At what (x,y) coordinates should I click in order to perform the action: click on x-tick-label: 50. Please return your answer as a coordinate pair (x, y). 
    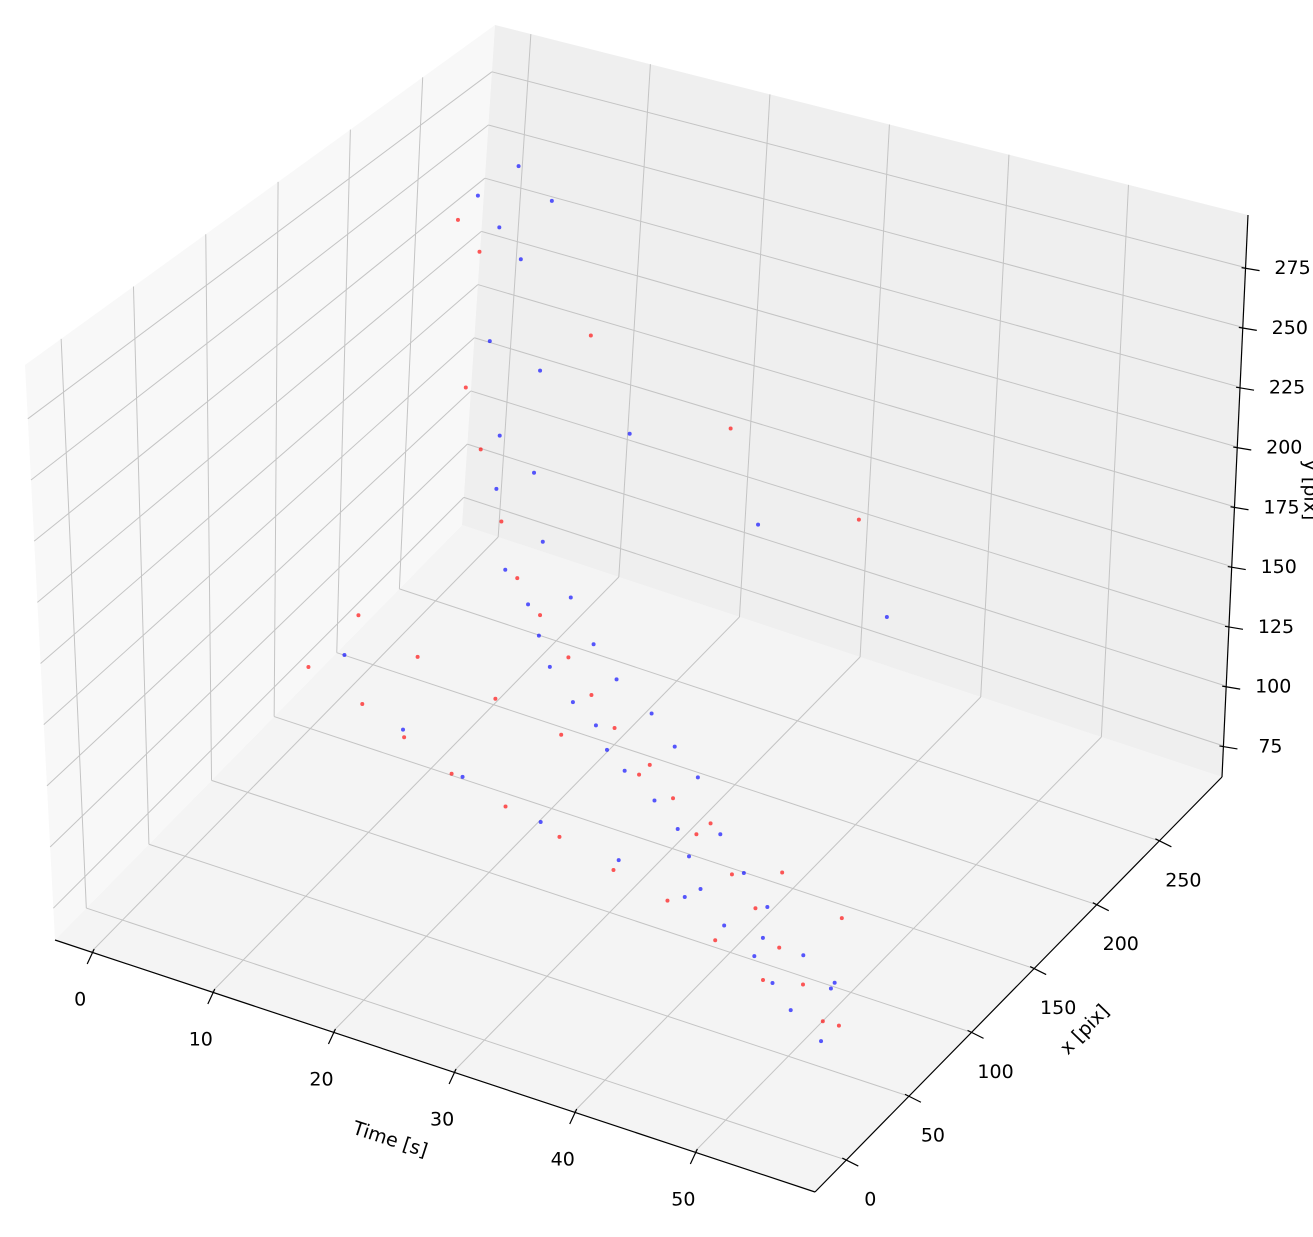
    Looking at the image, I should click on (683, 1200).